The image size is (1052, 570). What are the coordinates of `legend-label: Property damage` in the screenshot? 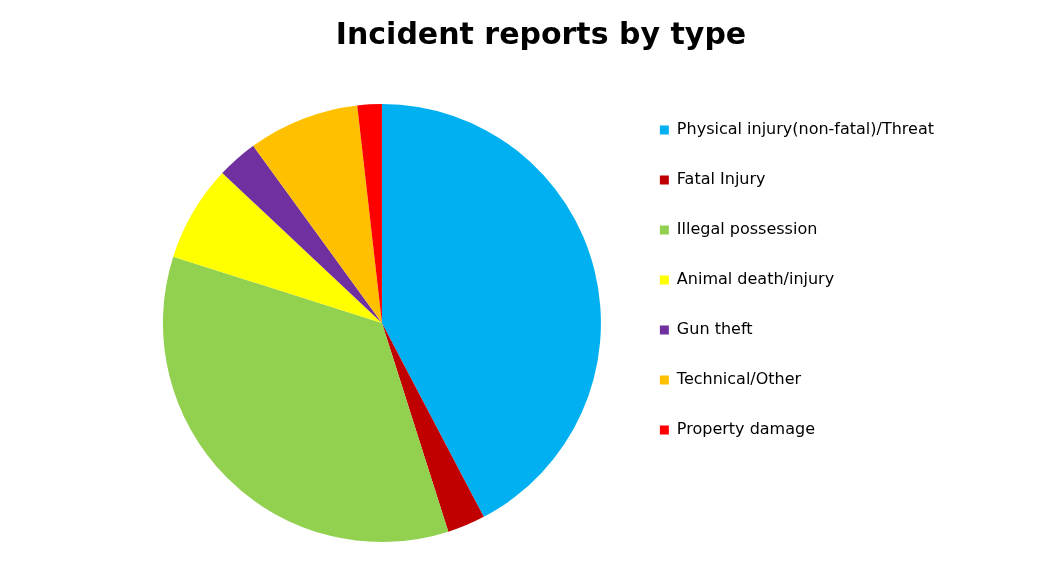 It's located at (746, 429).